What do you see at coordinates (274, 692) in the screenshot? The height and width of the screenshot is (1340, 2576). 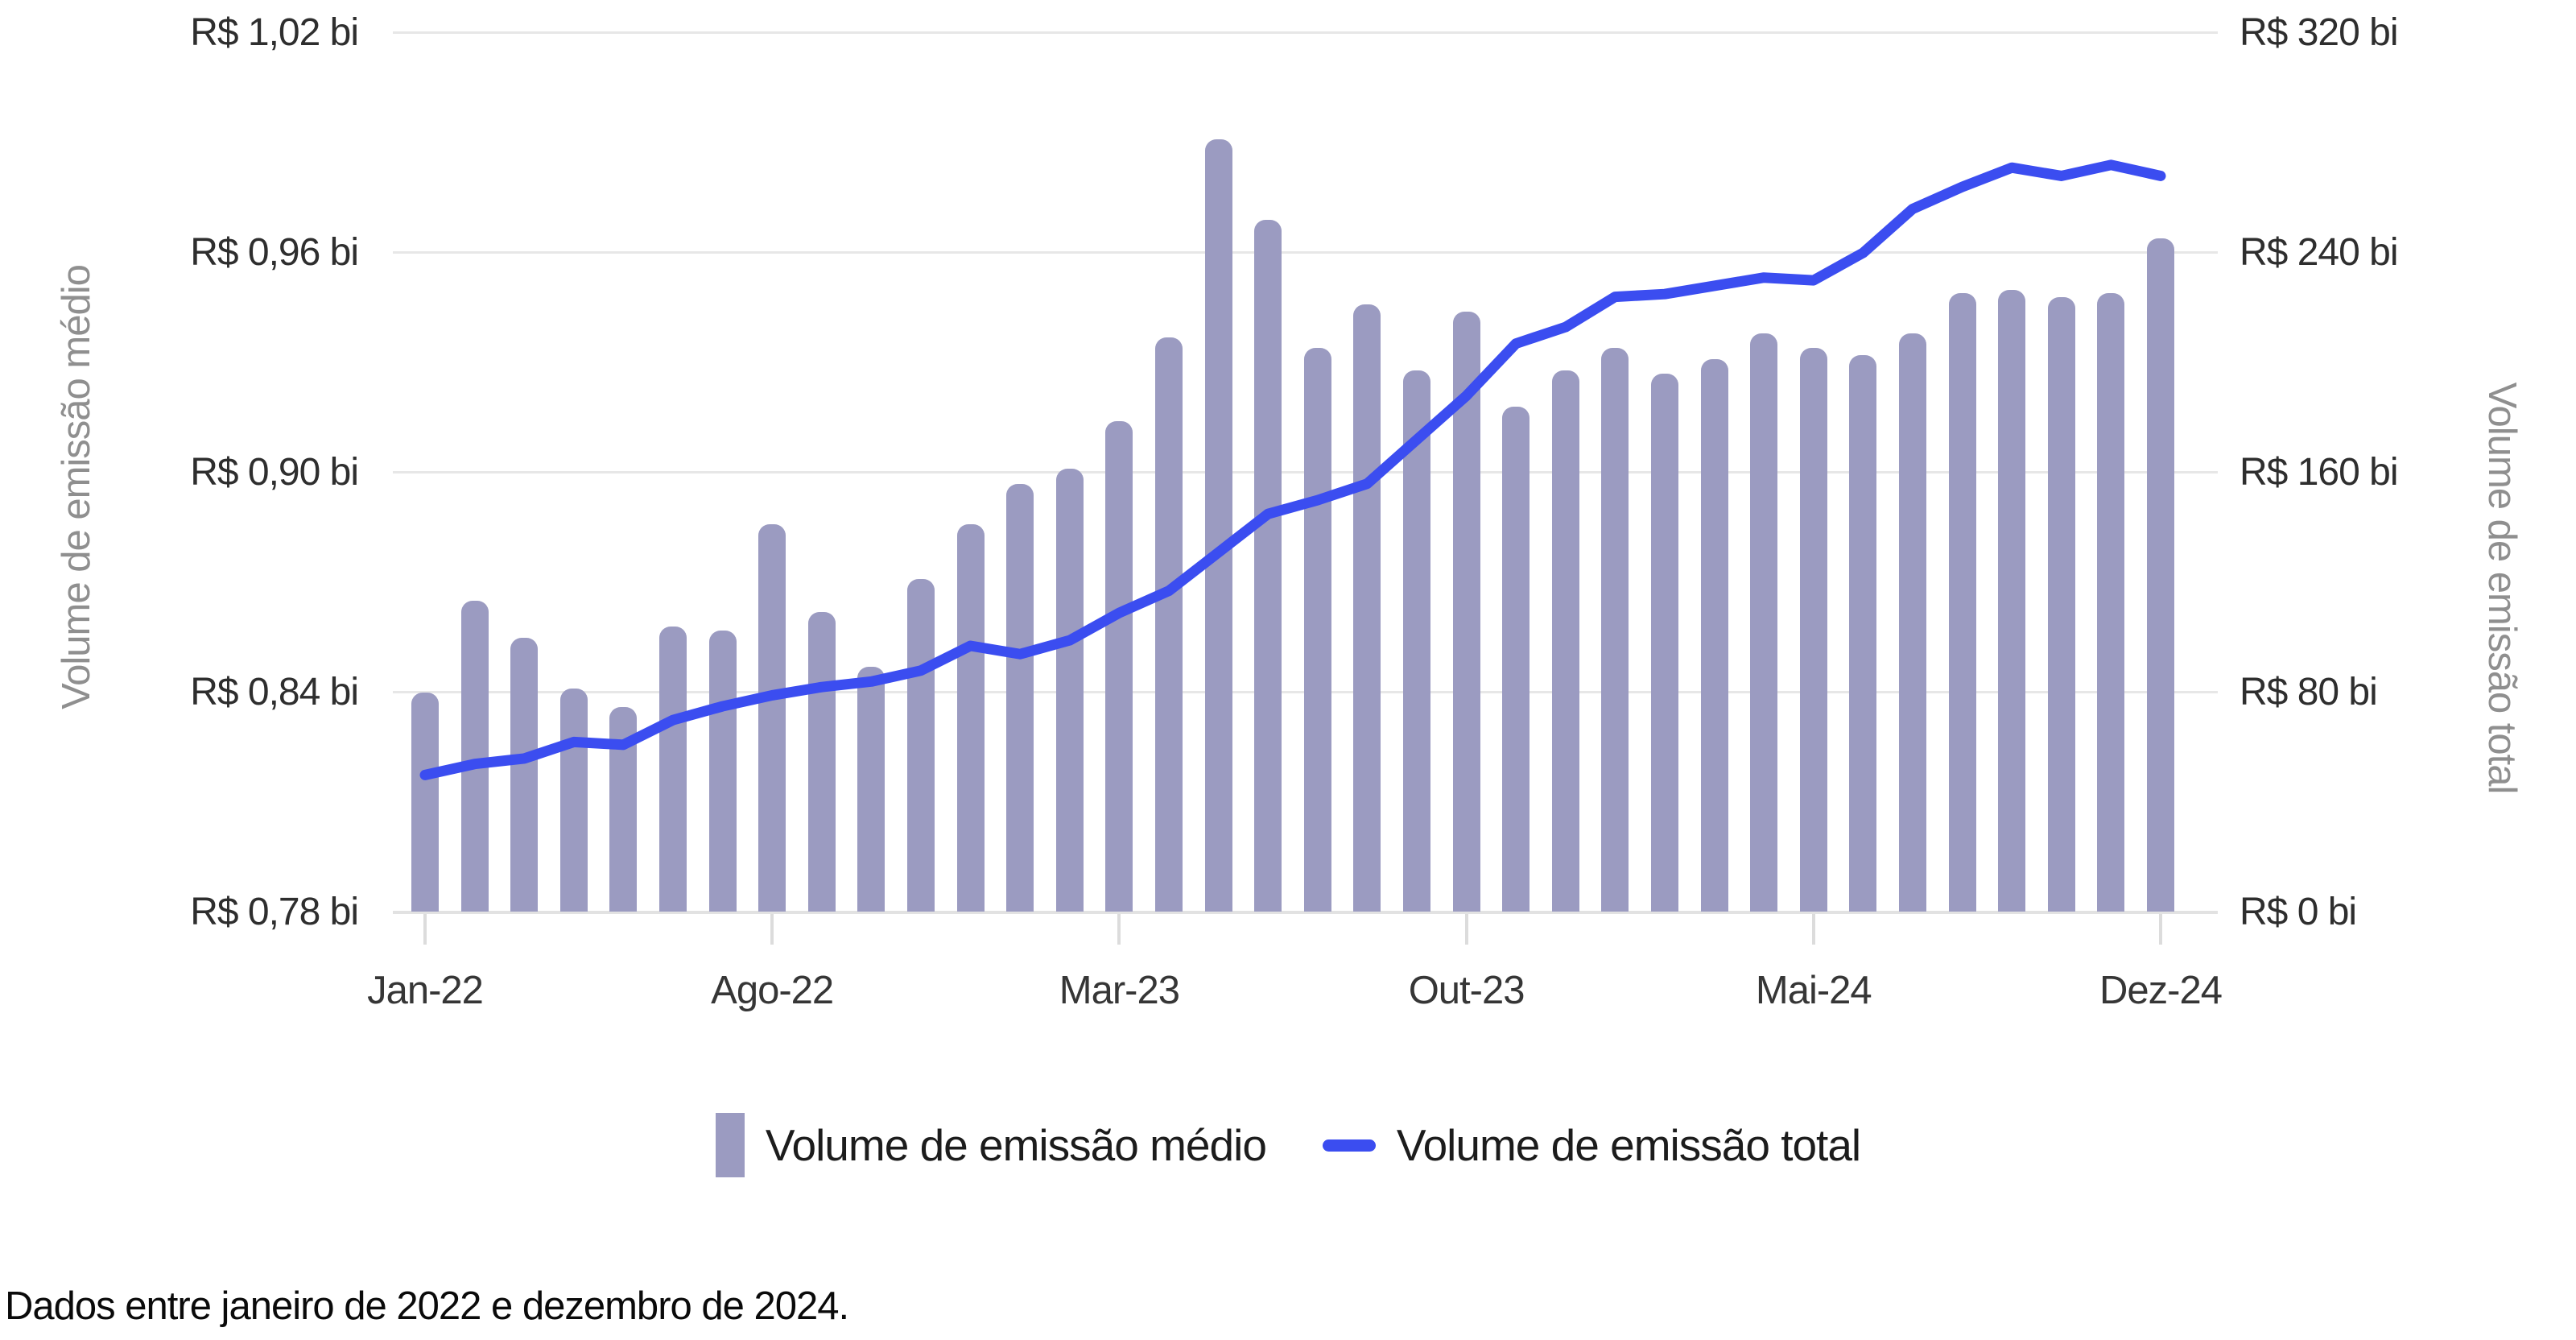 I see `left-axis-tick-label: R$ 0,84 bi` at bounding box center [274, 692].